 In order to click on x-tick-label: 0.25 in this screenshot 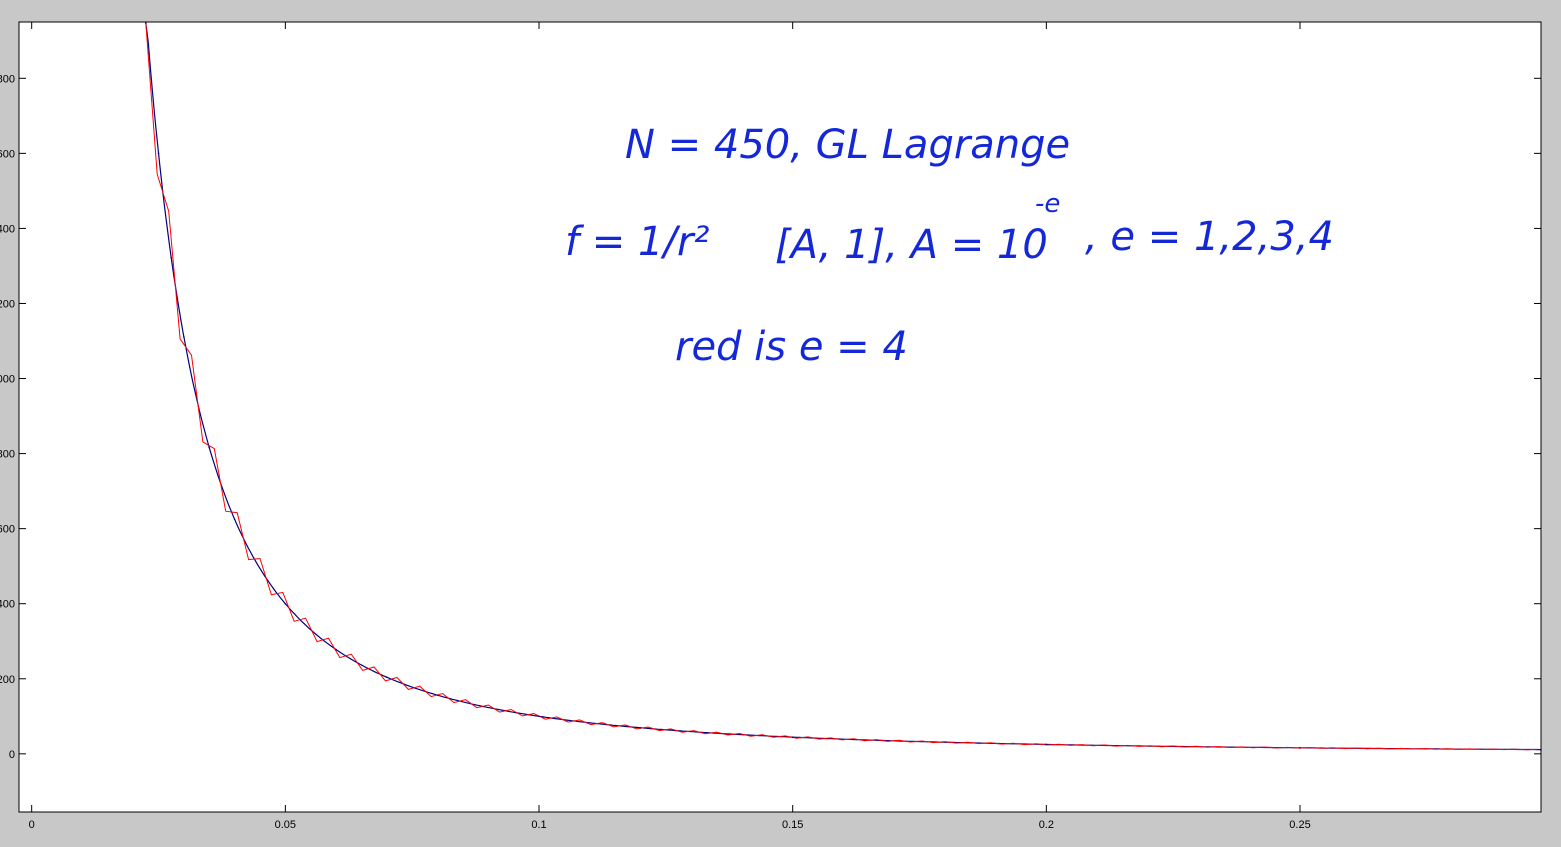, I will do `click(1299, 825)`.